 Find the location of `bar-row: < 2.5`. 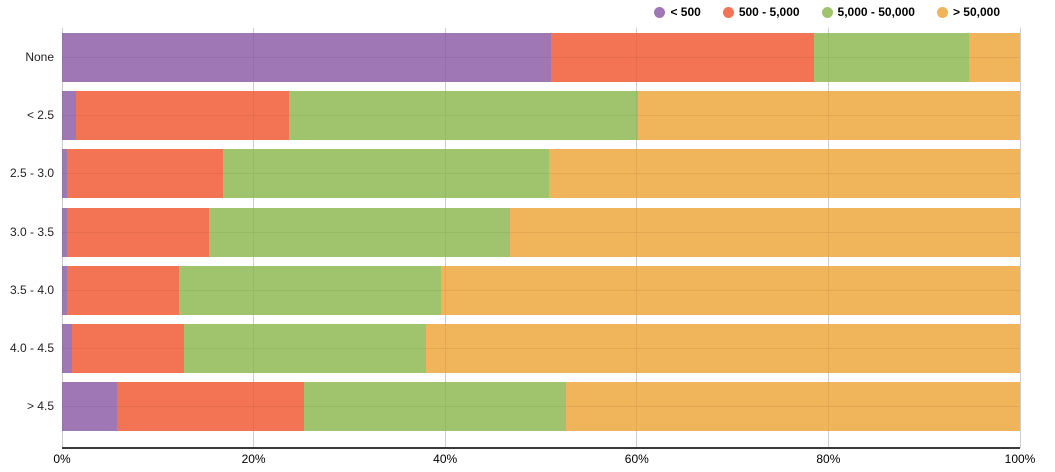

bar-row: < 2.5 is located at coordinates (523, 116).